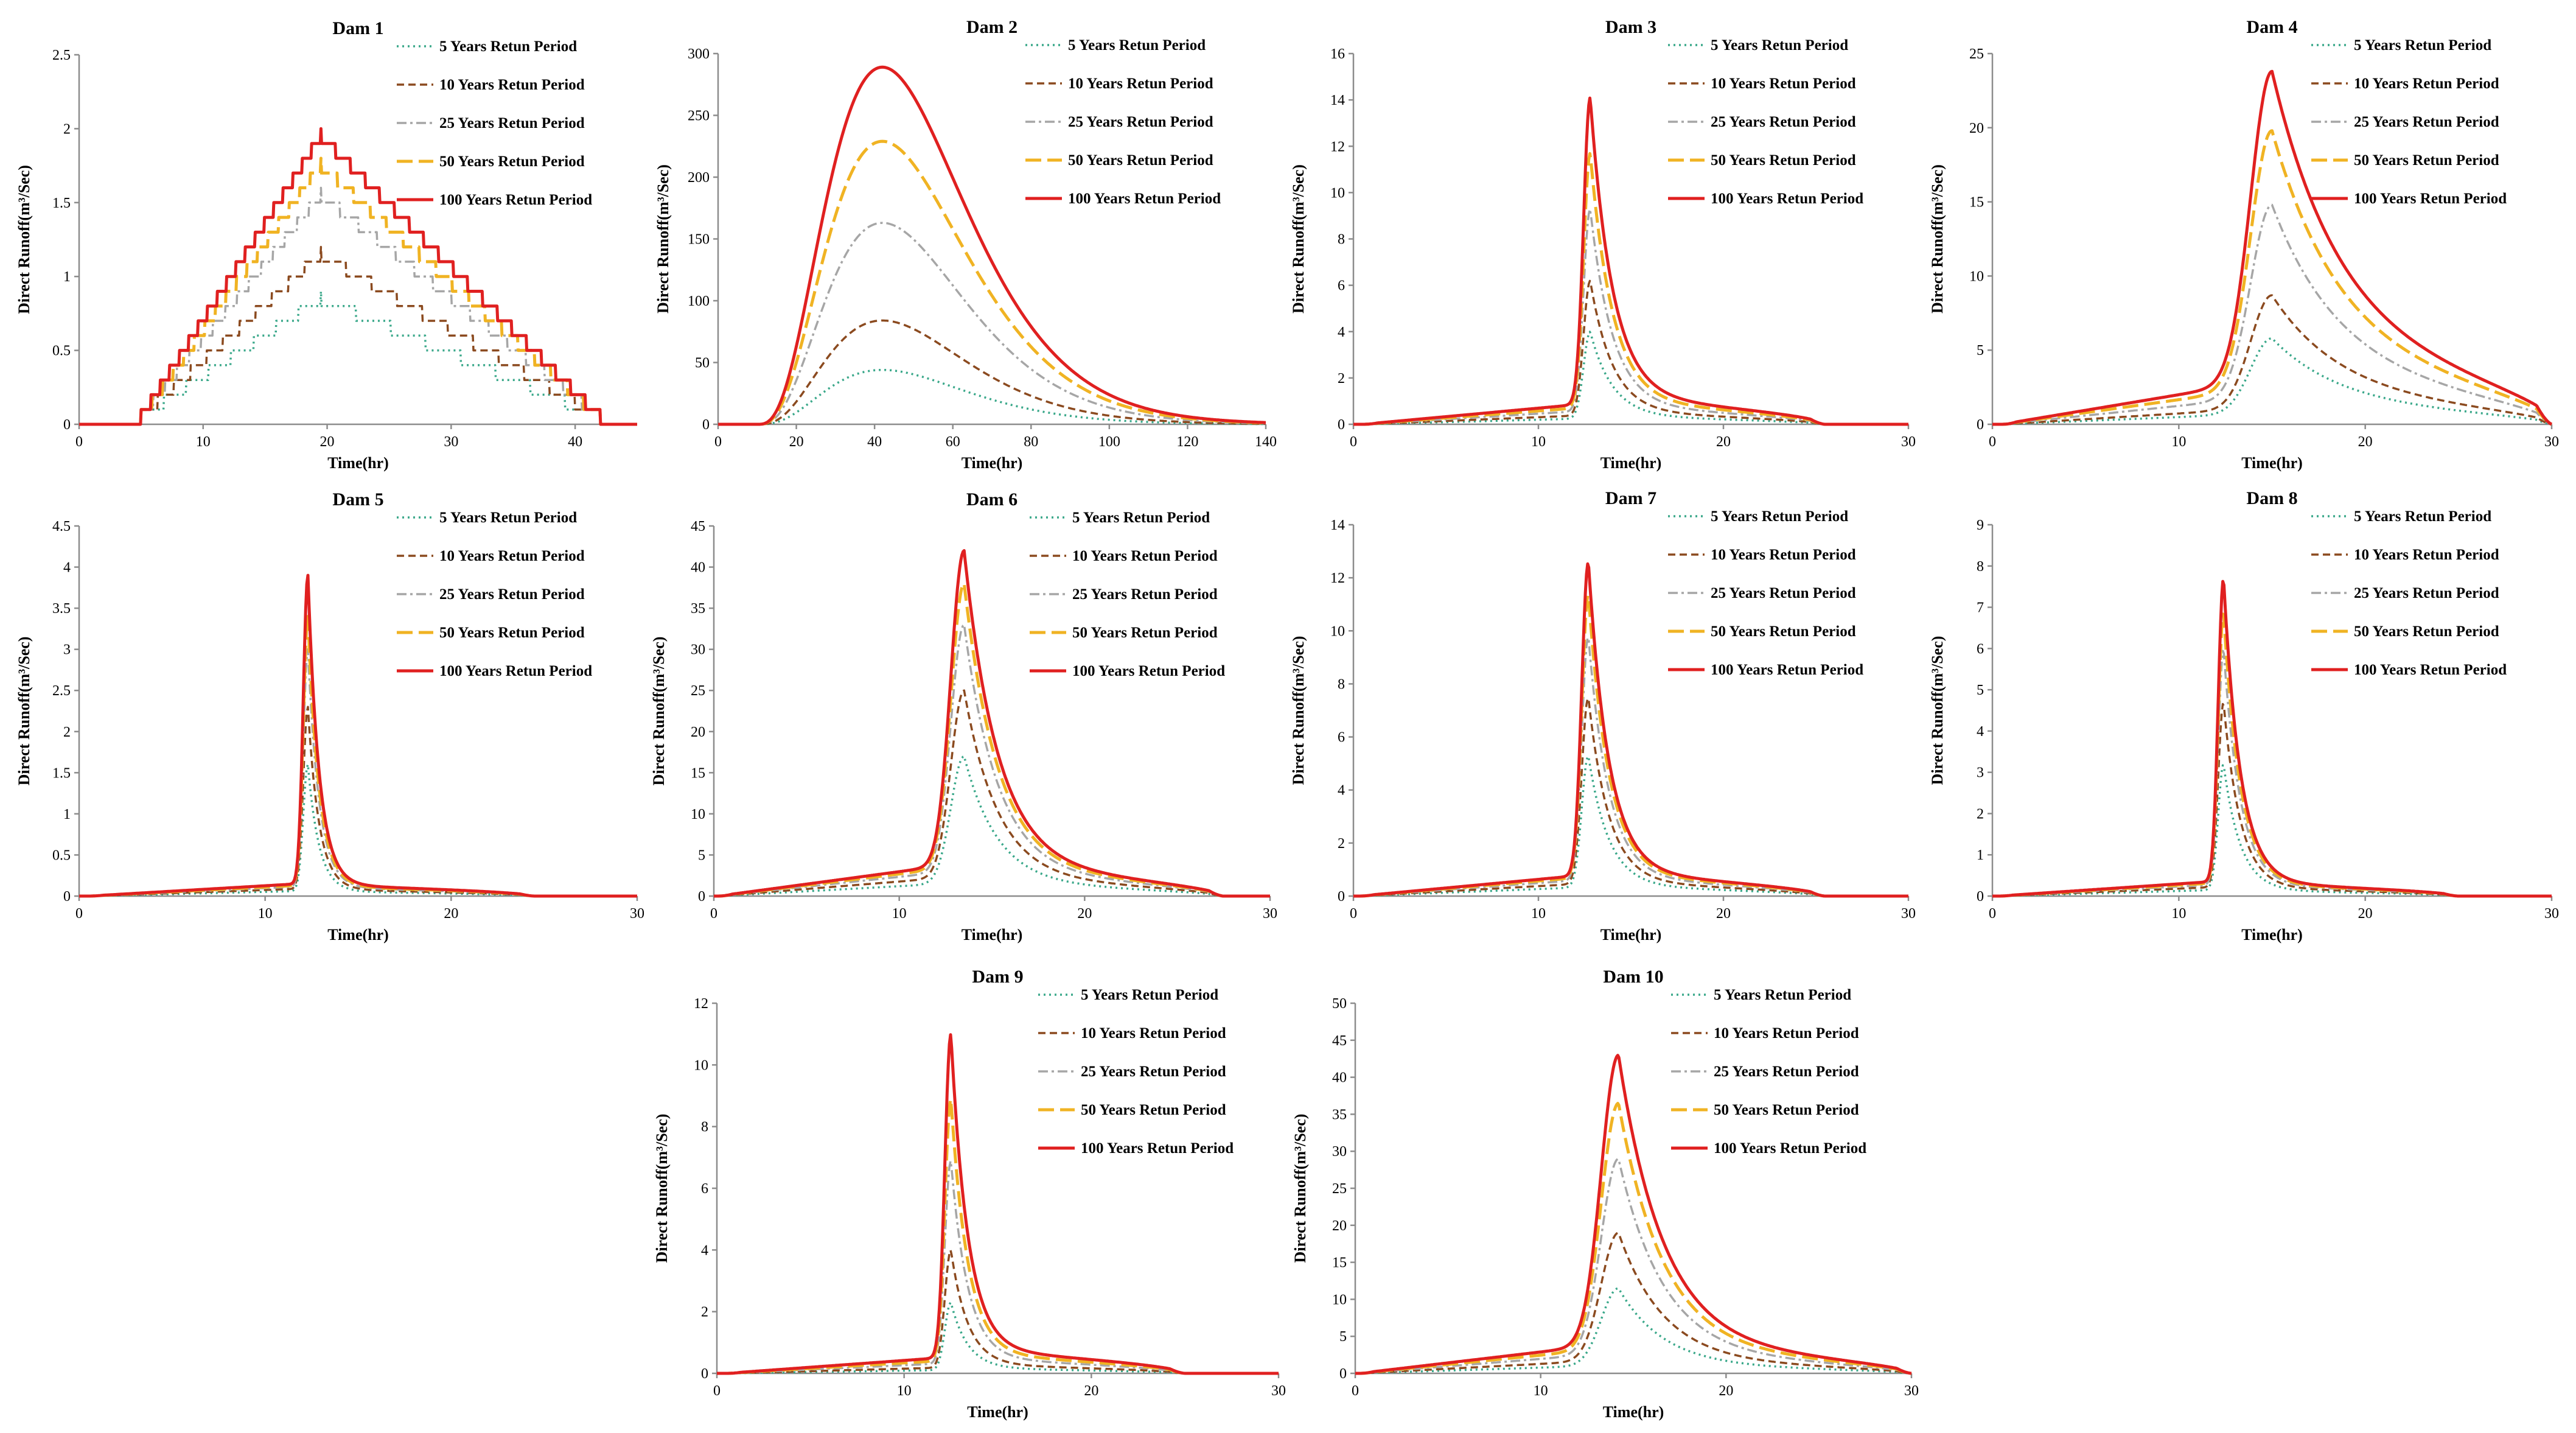  I want to click on y-tick-label: 20, so click(698, 732).